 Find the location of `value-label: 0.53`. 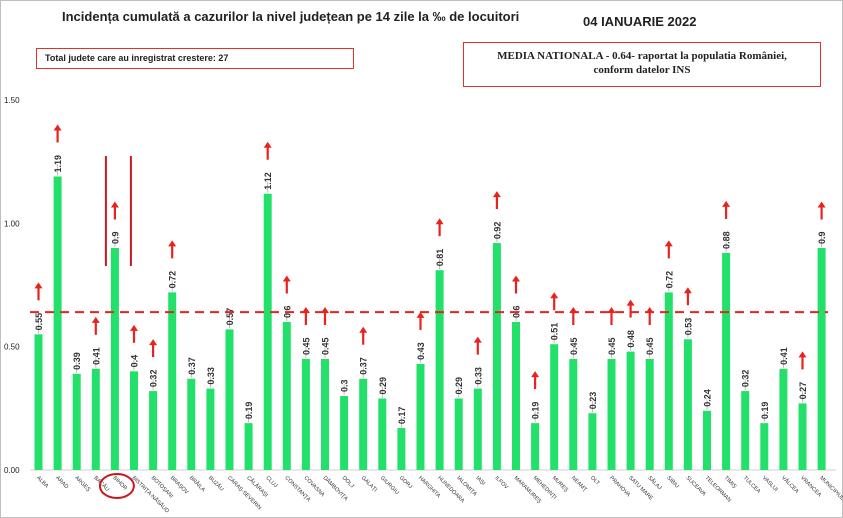

value-label: 0.53 is located at coordinates (688, 327).